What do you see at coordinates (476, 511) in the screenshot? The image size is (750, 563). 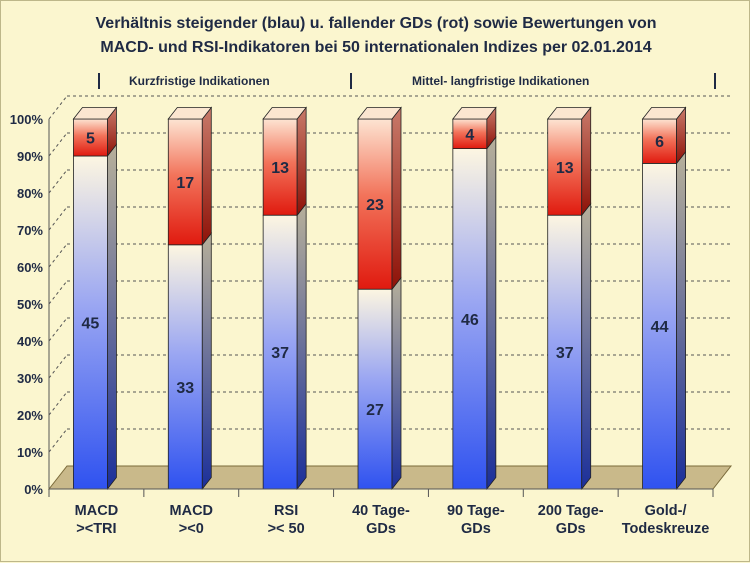 I see `x-category-label: 90 Tage-` at bounding box center [476, 511].